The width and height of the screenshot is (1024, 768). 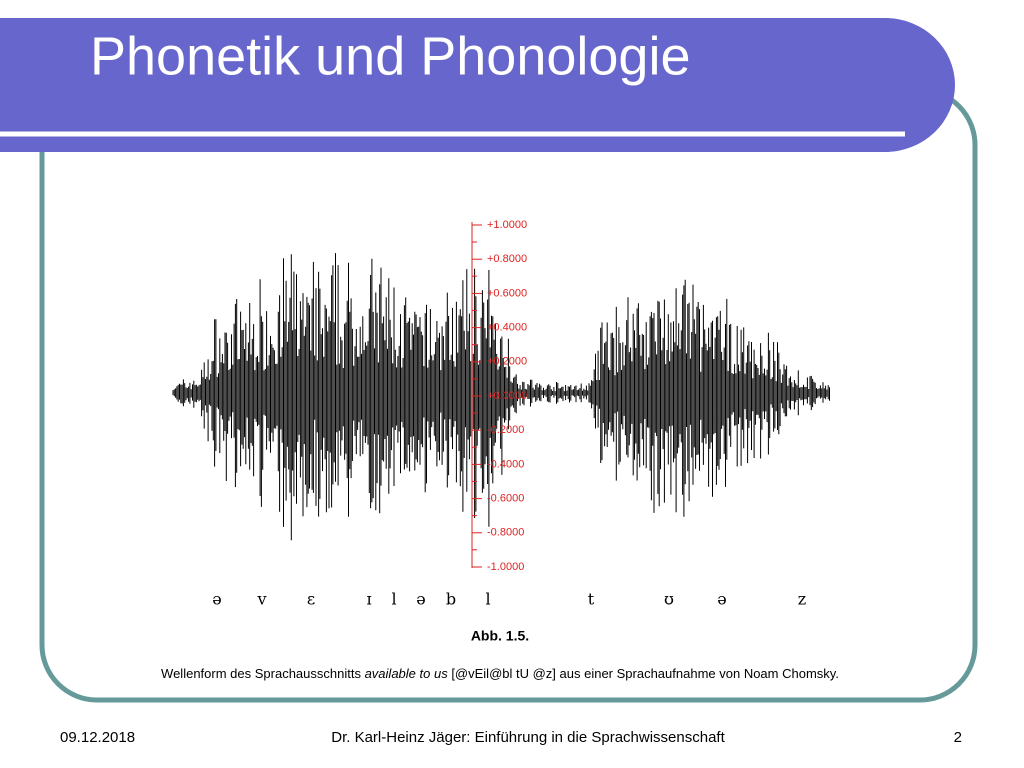 I want to click on phoneme: ʊ, so click(x=669, y=599).